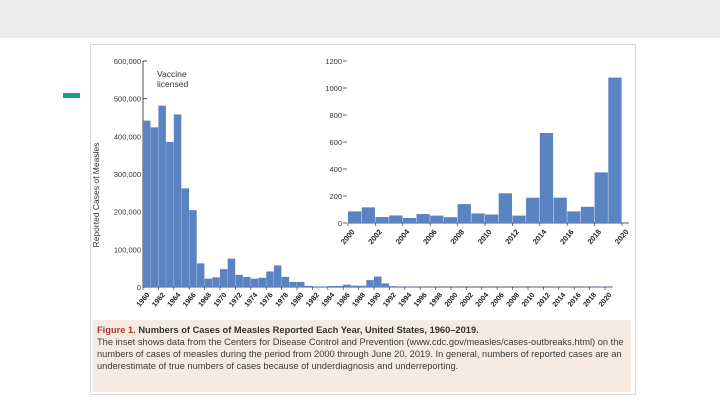 The height and width of the screenshot is (405, 720). What do you see at coordinates (116, 330) in the screenshot?
I see `figure-label: Figure 1.` at bounding box center [116, 330].